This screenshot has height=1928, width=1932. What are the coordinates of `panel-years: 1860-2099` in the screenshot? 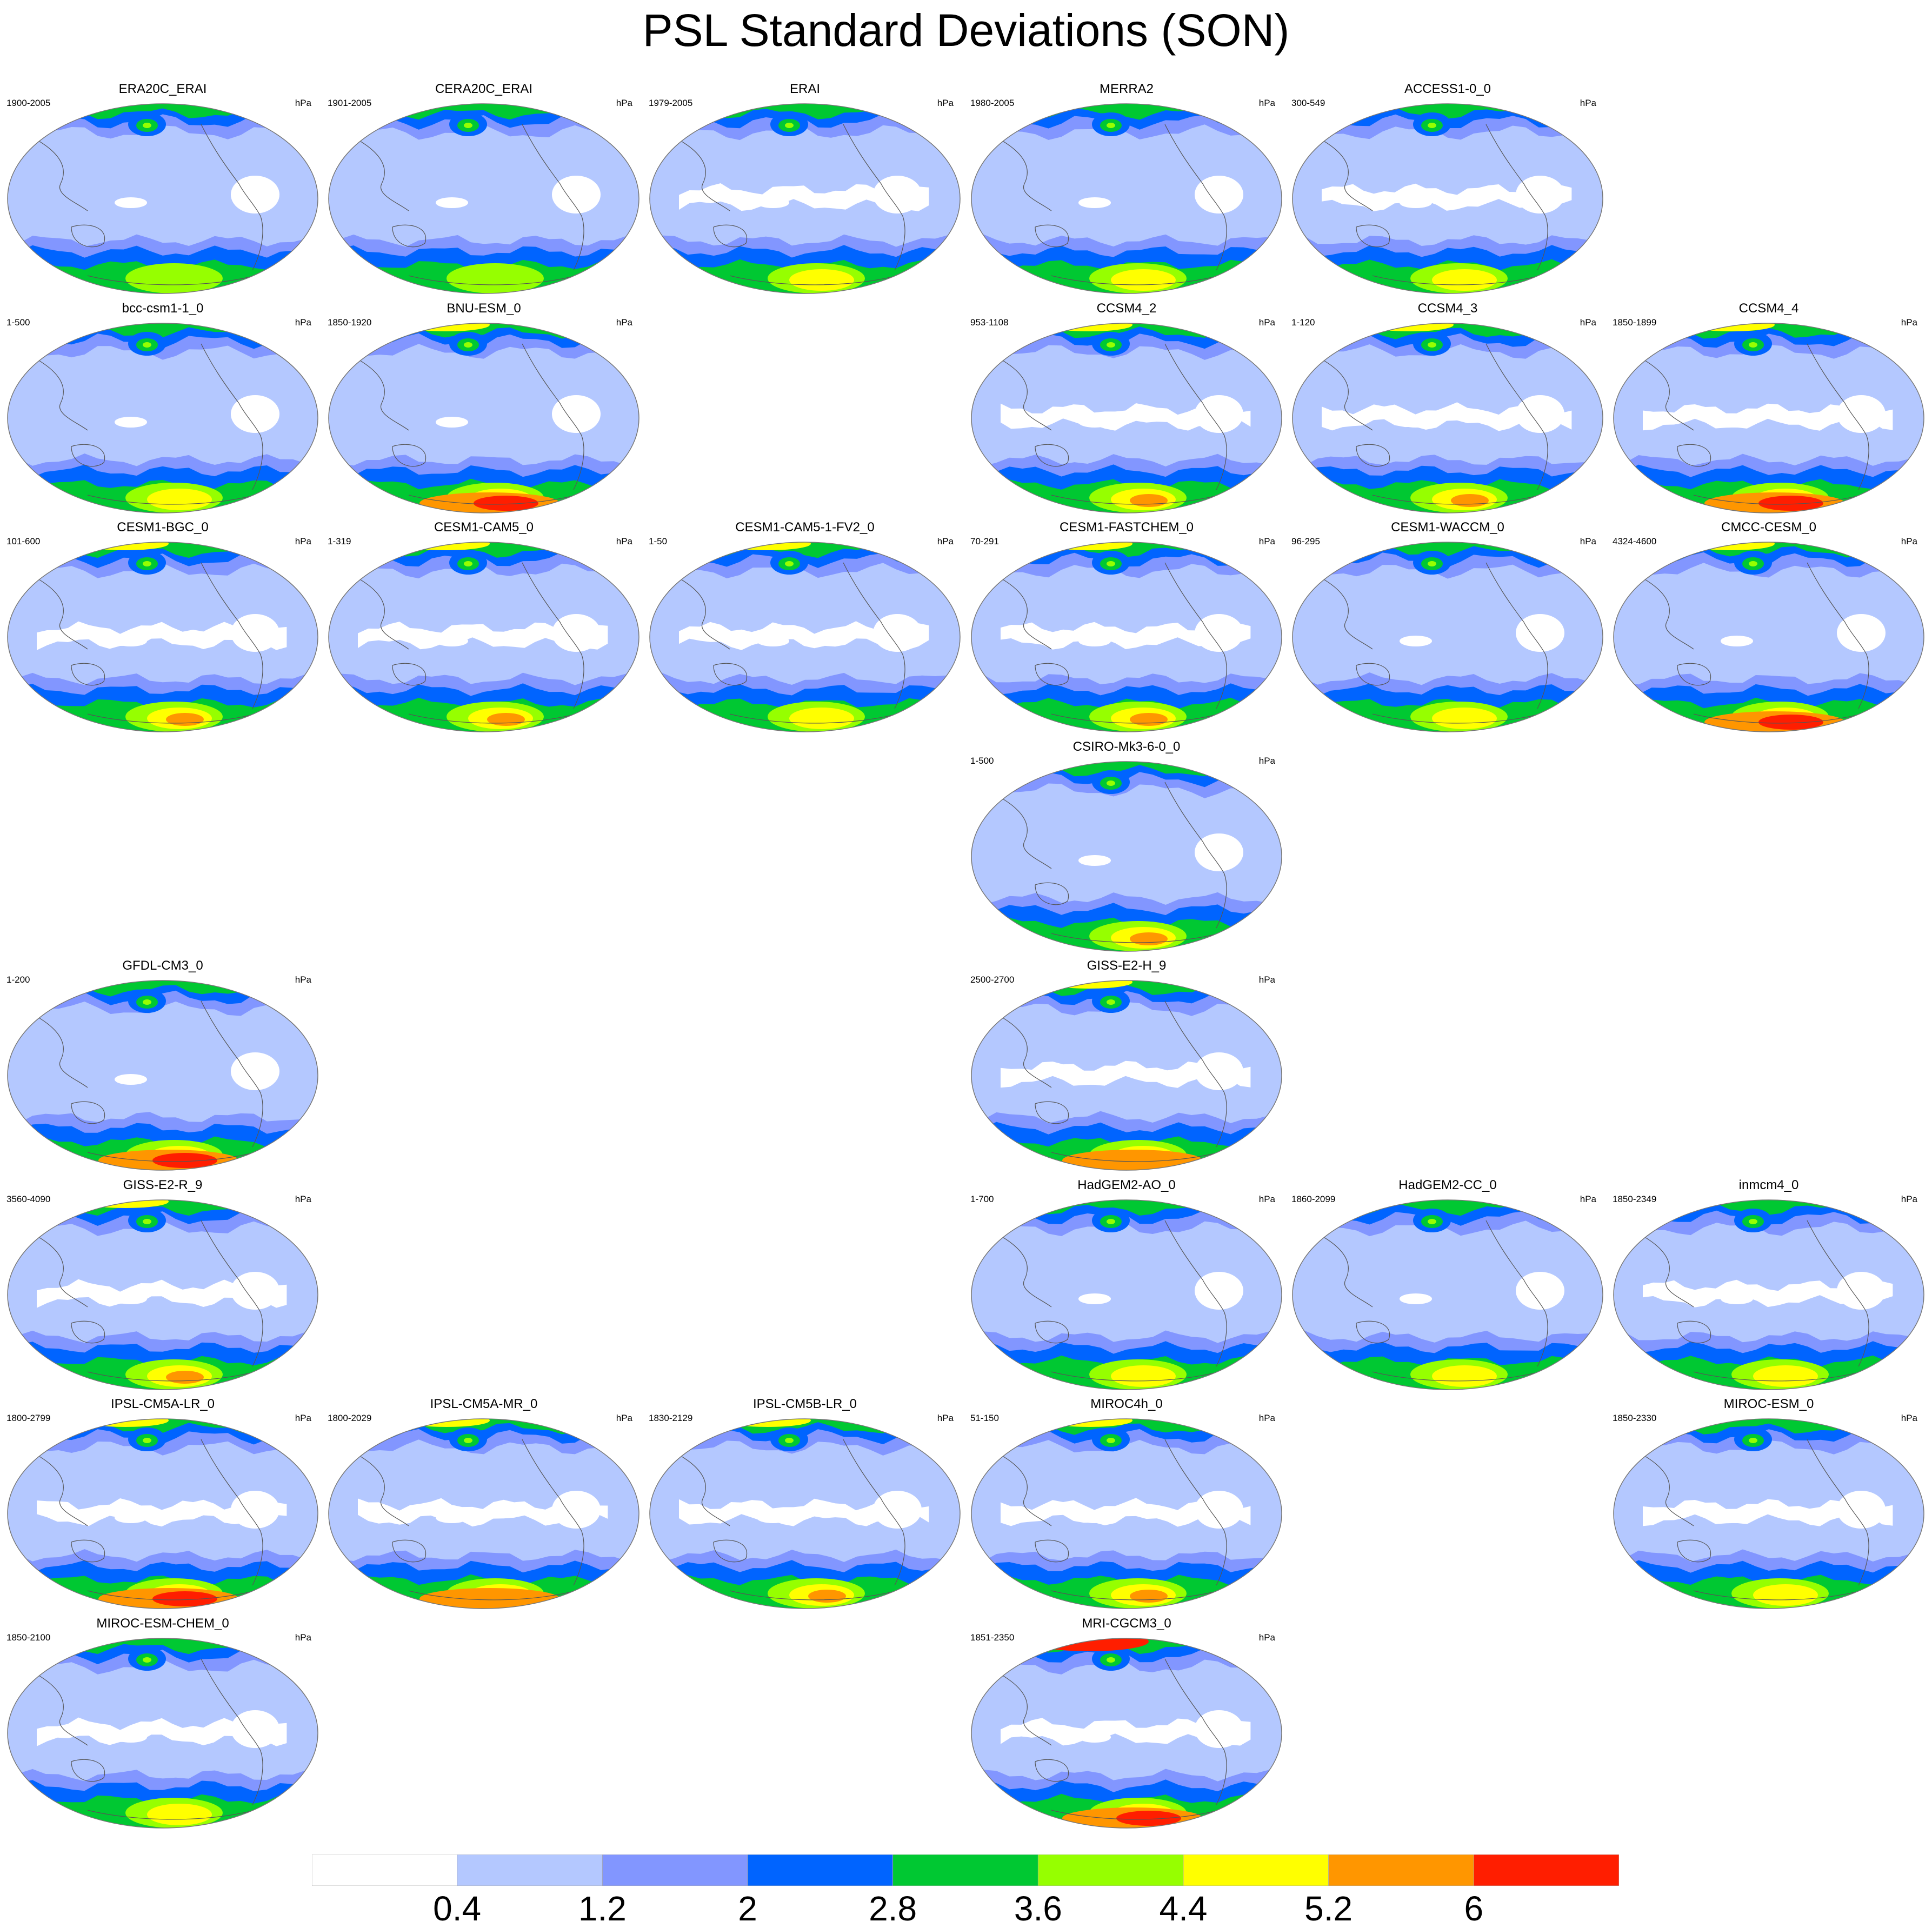 It's located at (1314, 1199).